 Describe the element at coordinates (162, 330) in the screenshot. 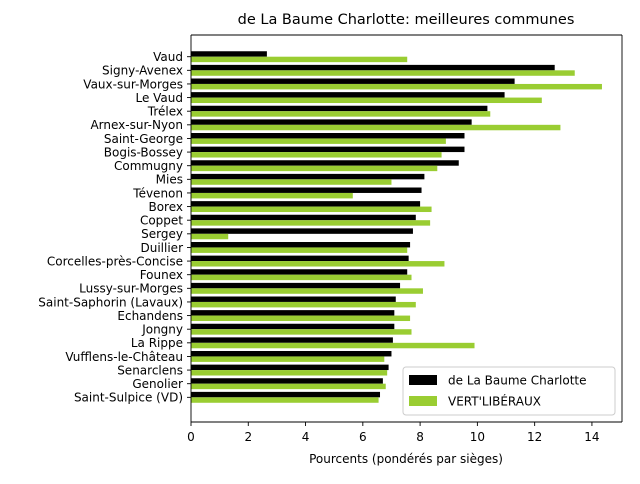

I see `y-tick-label: Jongny` at that location.